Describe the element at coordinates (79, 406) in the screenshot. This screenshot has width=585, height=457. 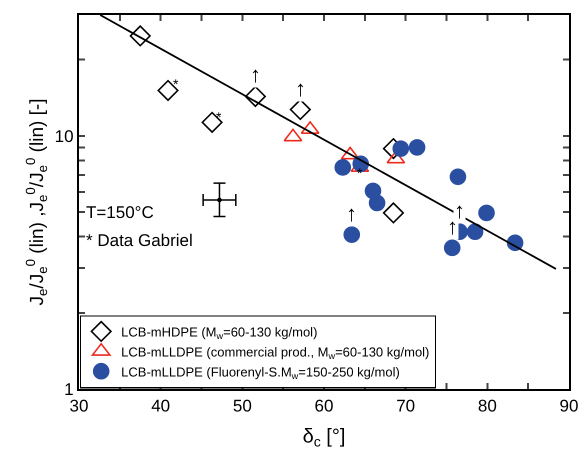
I see `x-tick-label: 30` at that location.